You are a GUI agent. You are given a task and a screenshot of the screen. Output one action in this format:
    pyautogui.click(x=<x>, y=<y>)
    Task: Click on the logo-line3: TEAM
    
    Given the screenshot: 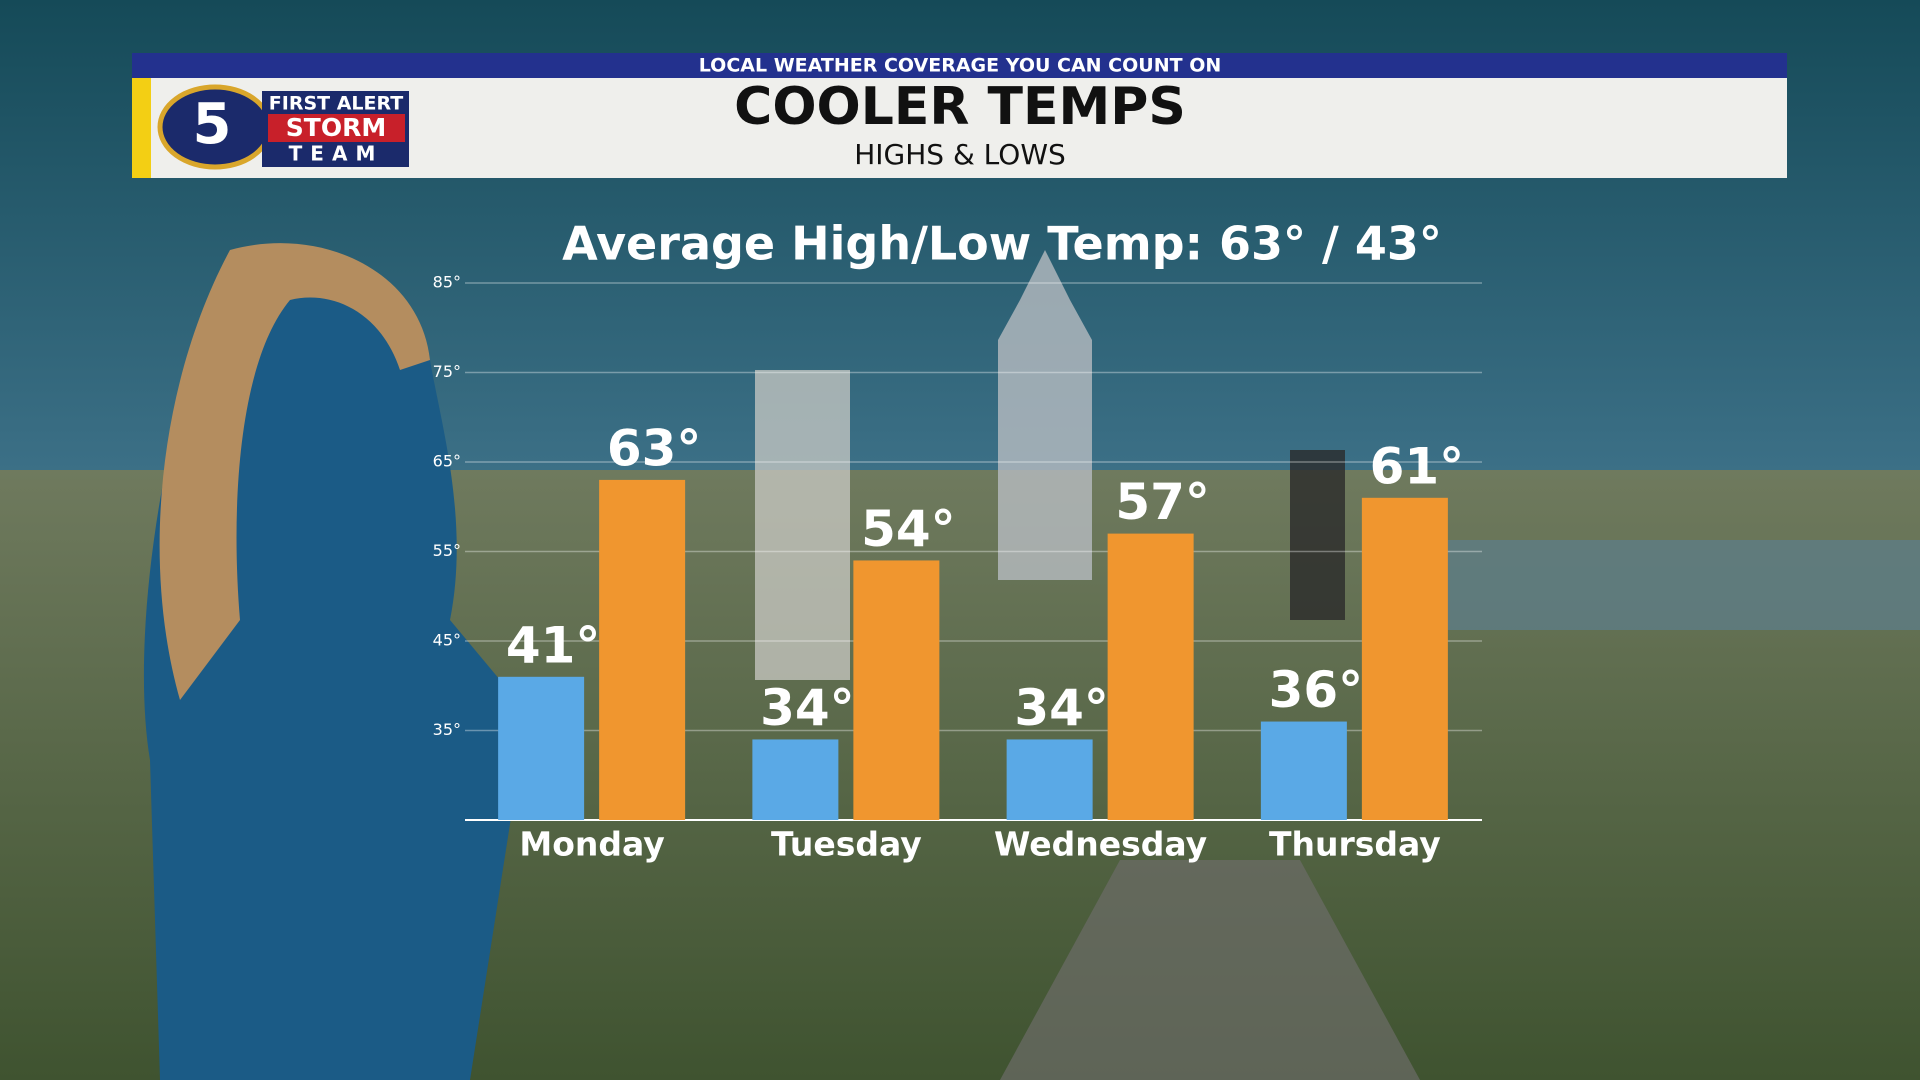 What is the action you would take?
    pyautogui.click(x=336, y=154)
    